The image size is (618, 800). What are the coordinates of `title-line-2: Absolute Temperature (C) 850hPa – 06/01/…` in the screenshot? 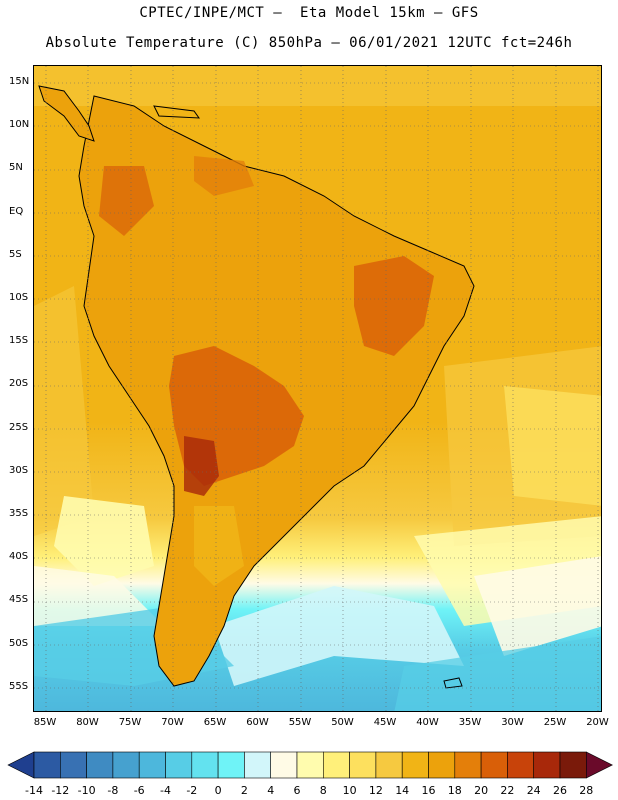 It's located at (309, 43).